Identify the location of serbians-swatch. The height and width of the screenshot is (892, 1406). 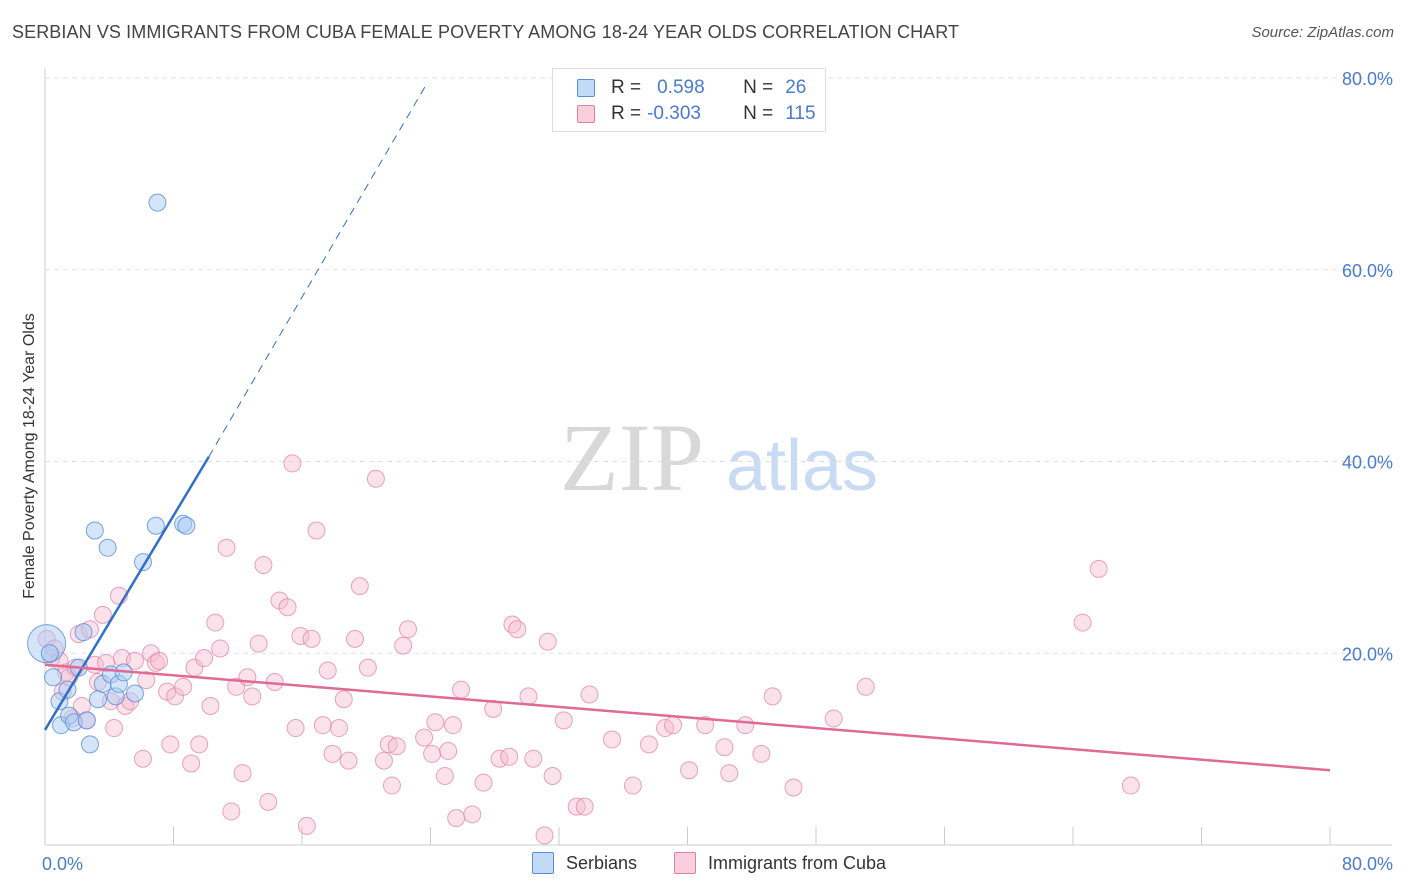
(586, 88).